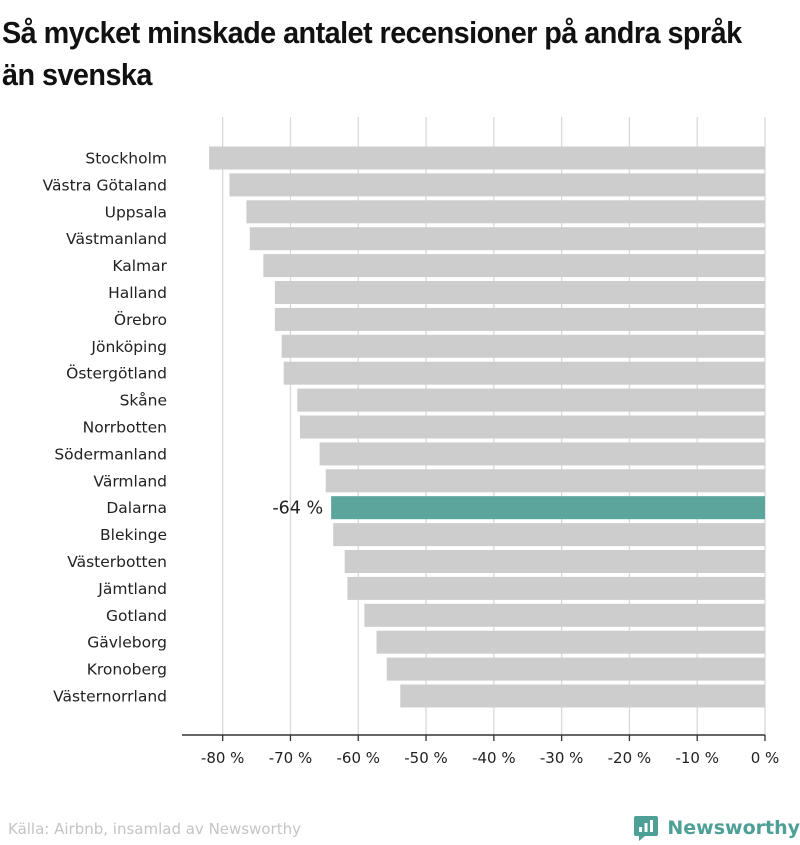 This screenshot has width=800, height=845. What do you see at coordinates (545, 481) in the screenshot?
I see `bar-värmland` at bounding box center [545, 481].